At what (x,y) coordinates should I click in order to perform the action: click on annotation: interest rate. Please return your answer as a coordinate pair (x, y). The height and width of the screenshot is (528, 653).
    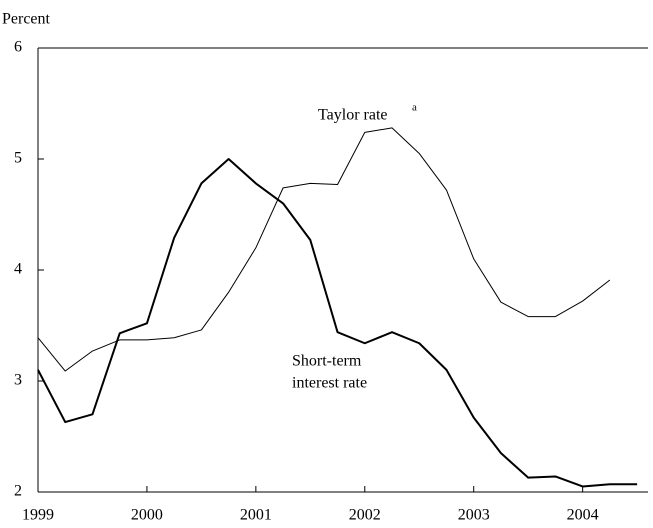
    Looking at the image, I should click on (329, 383).